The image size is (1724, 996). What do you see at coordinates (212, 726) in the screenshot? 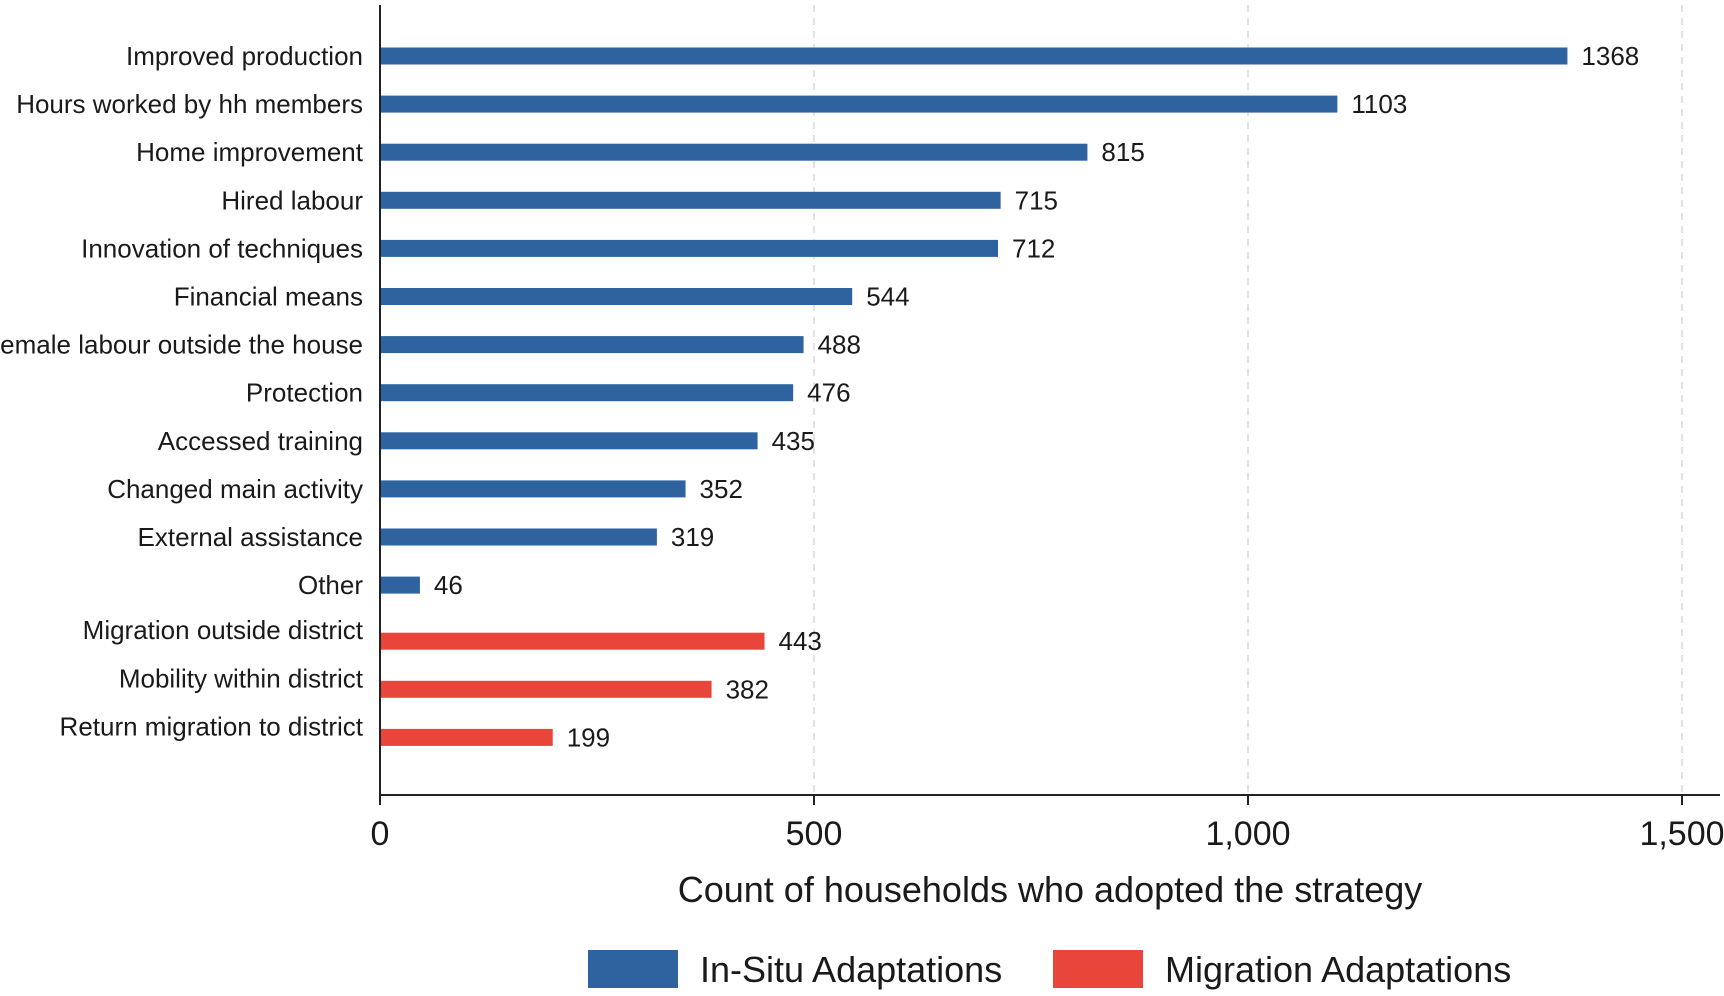
I see `category-label-return-migration-to-district: Return migration to district` at bounding box center [212, 726].